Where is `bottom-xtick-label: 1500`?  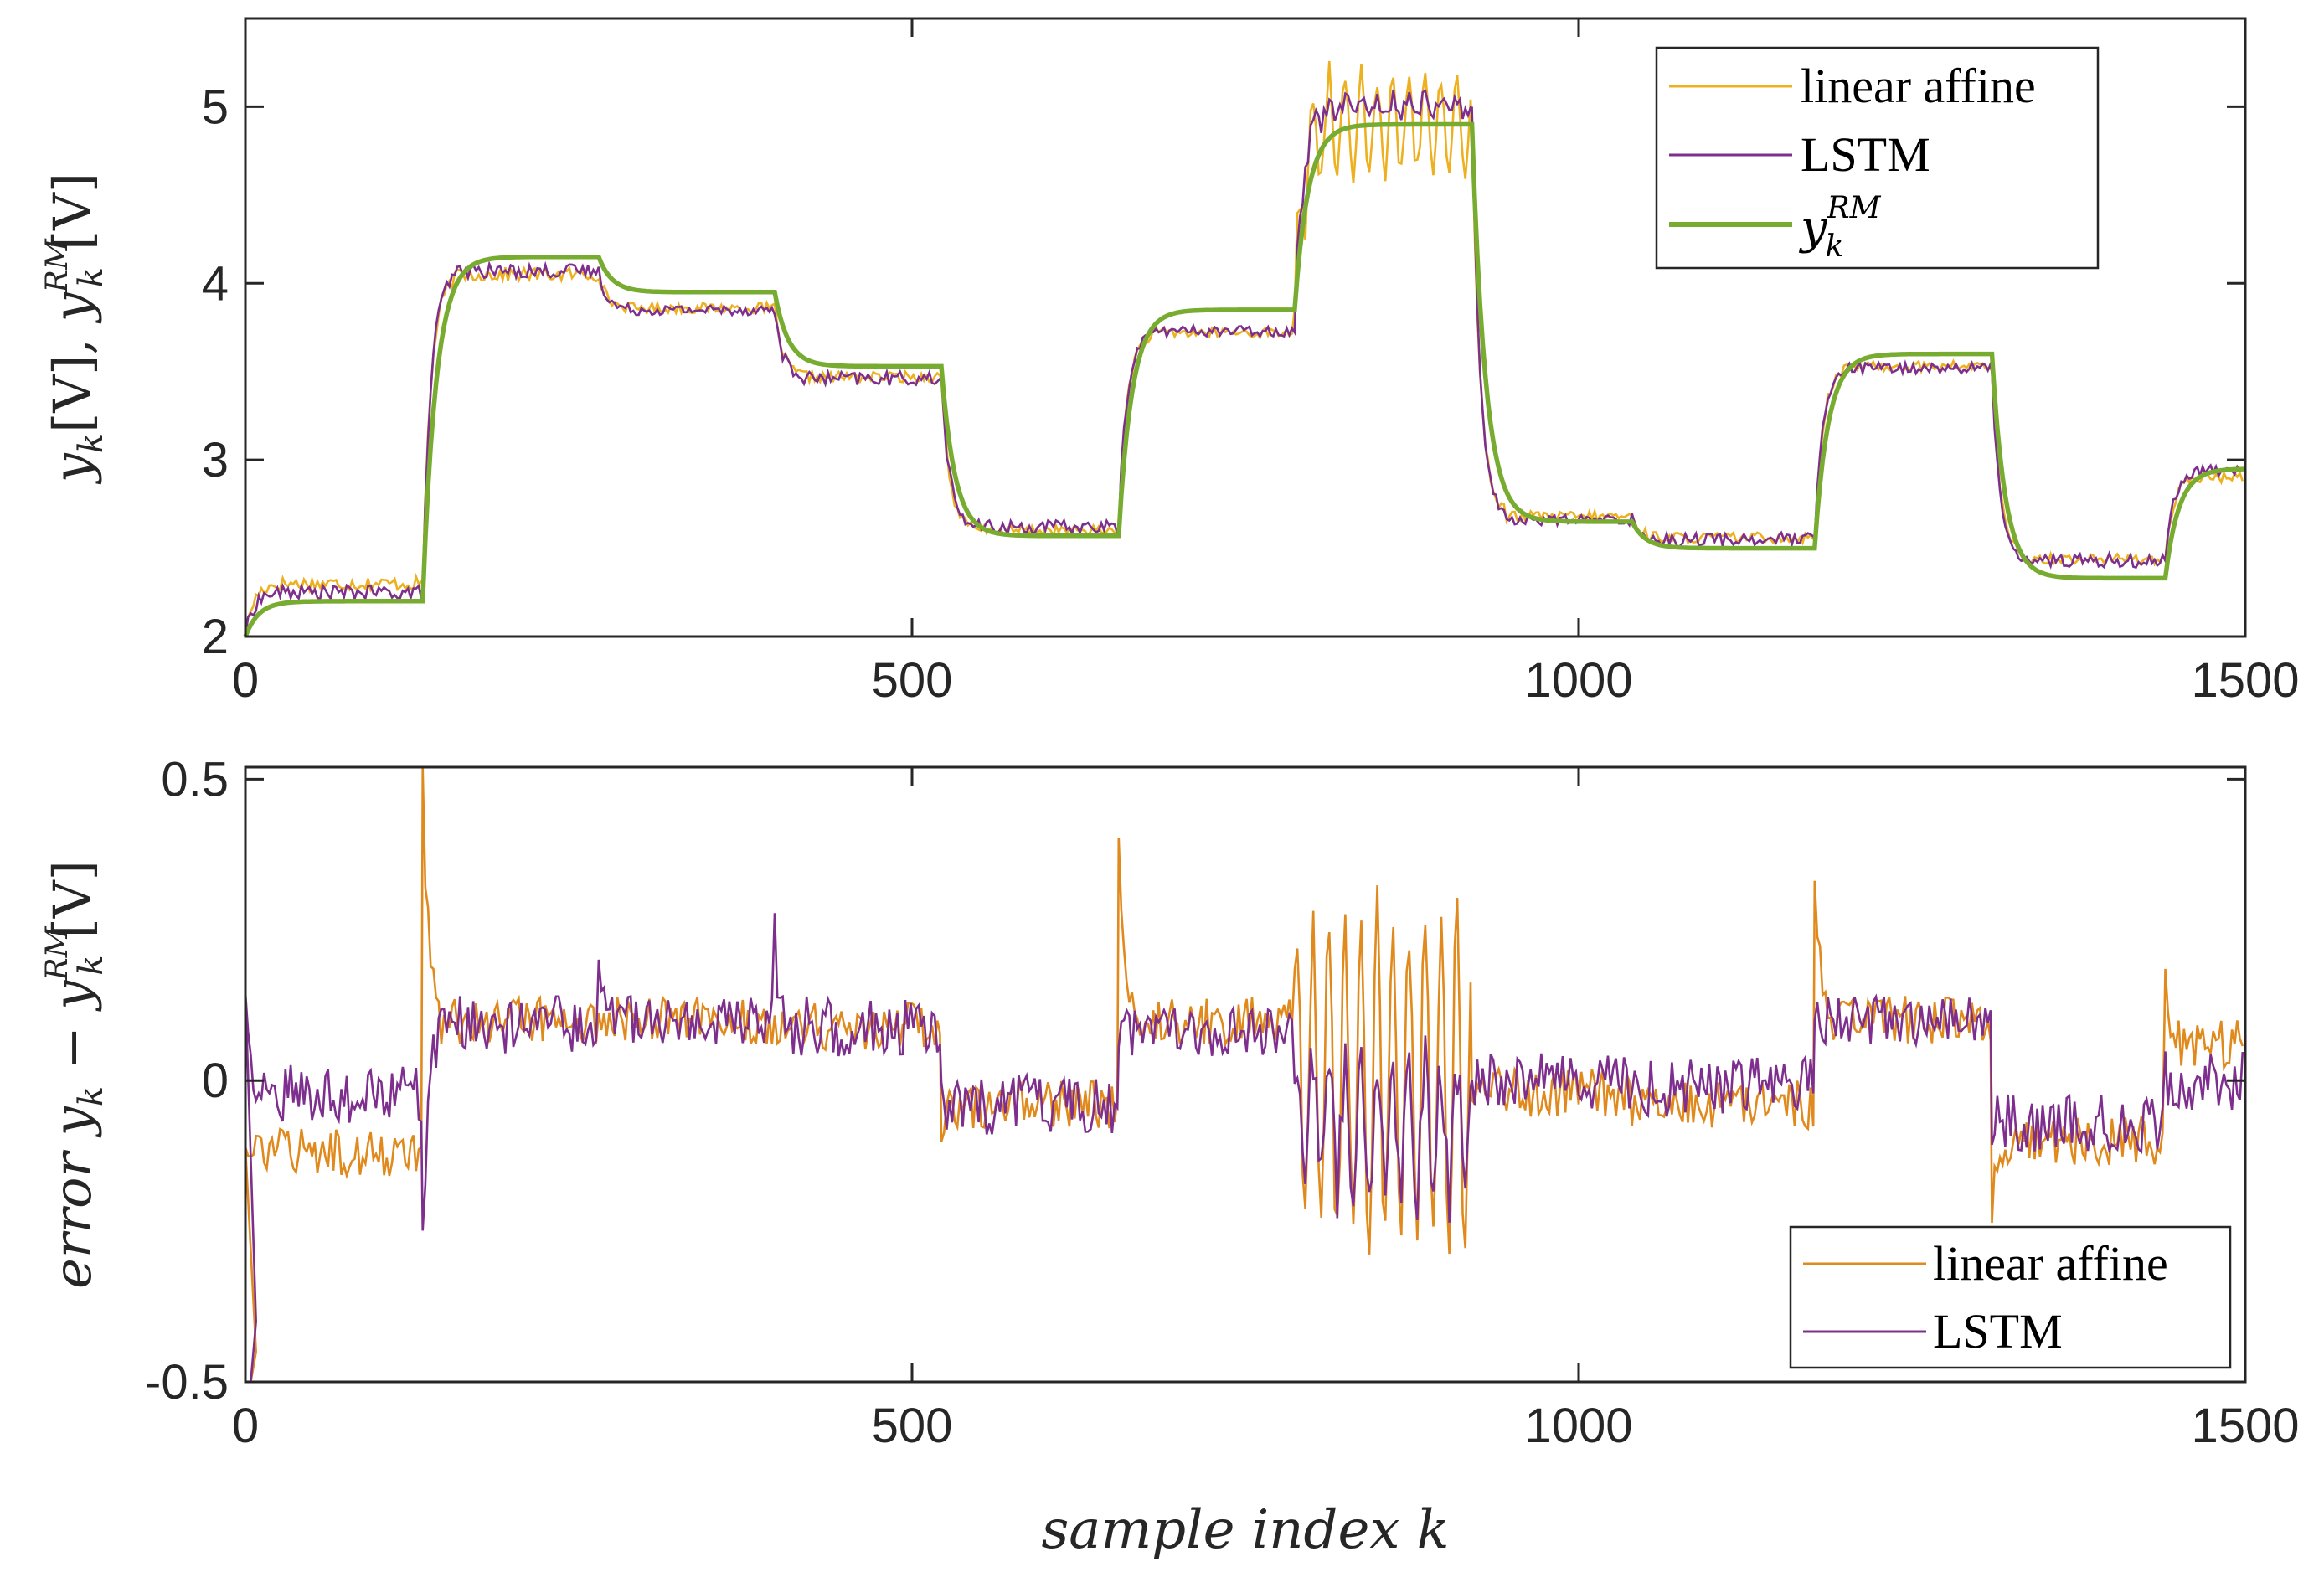 bottom-xtick-label: 1500 is located at coordinates (2245, 1426).